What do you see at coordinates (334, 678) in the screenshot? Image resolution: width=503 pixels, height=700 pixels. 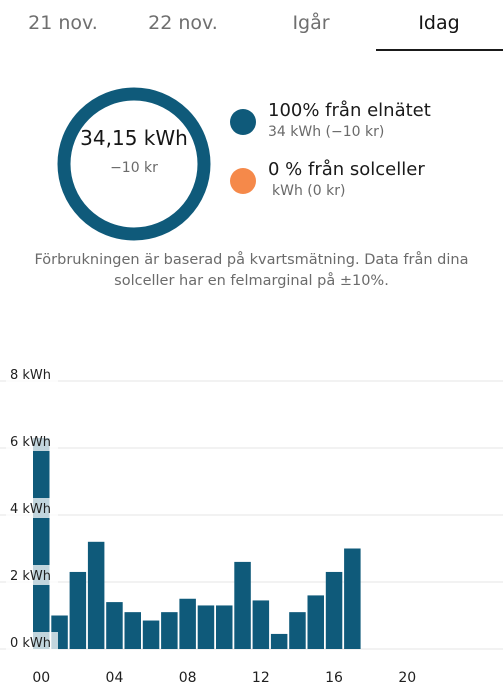 I see `xtick-label: 16` at bounding box center [334, 678].